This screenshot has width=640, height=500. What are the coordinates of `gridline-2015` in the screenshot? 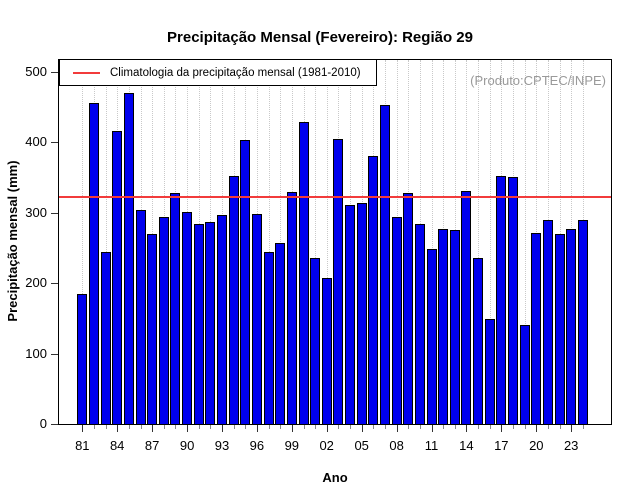 It's located at (479, 242).